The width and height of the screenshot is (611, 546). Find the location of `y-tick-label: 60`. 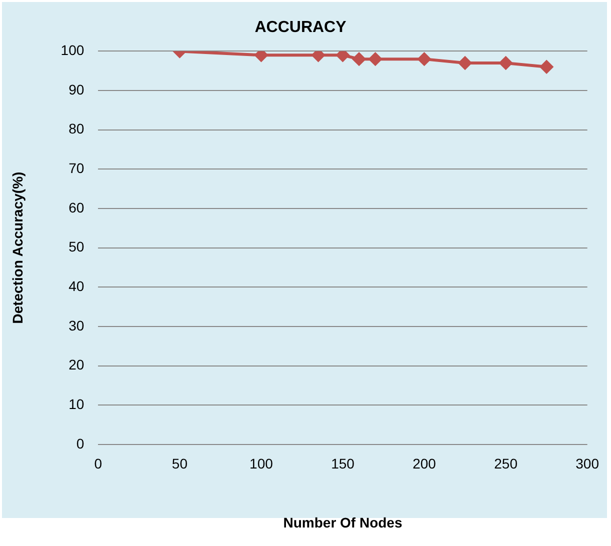

y-tick-label: 60 is located at coordinates (76, 207).